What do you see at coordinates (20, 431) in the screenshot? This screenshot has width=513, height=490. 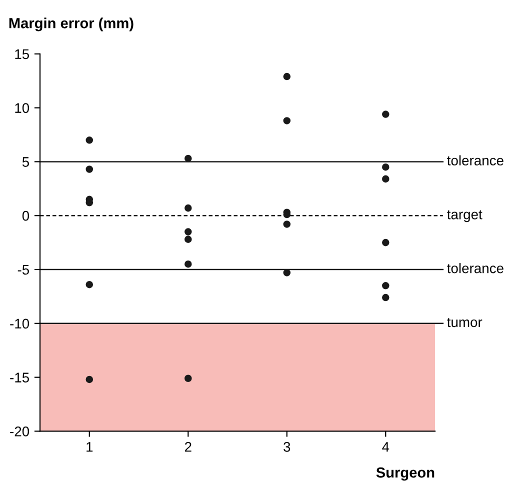 I see `y-tick-label: -20` at bounding box center [20, 431].